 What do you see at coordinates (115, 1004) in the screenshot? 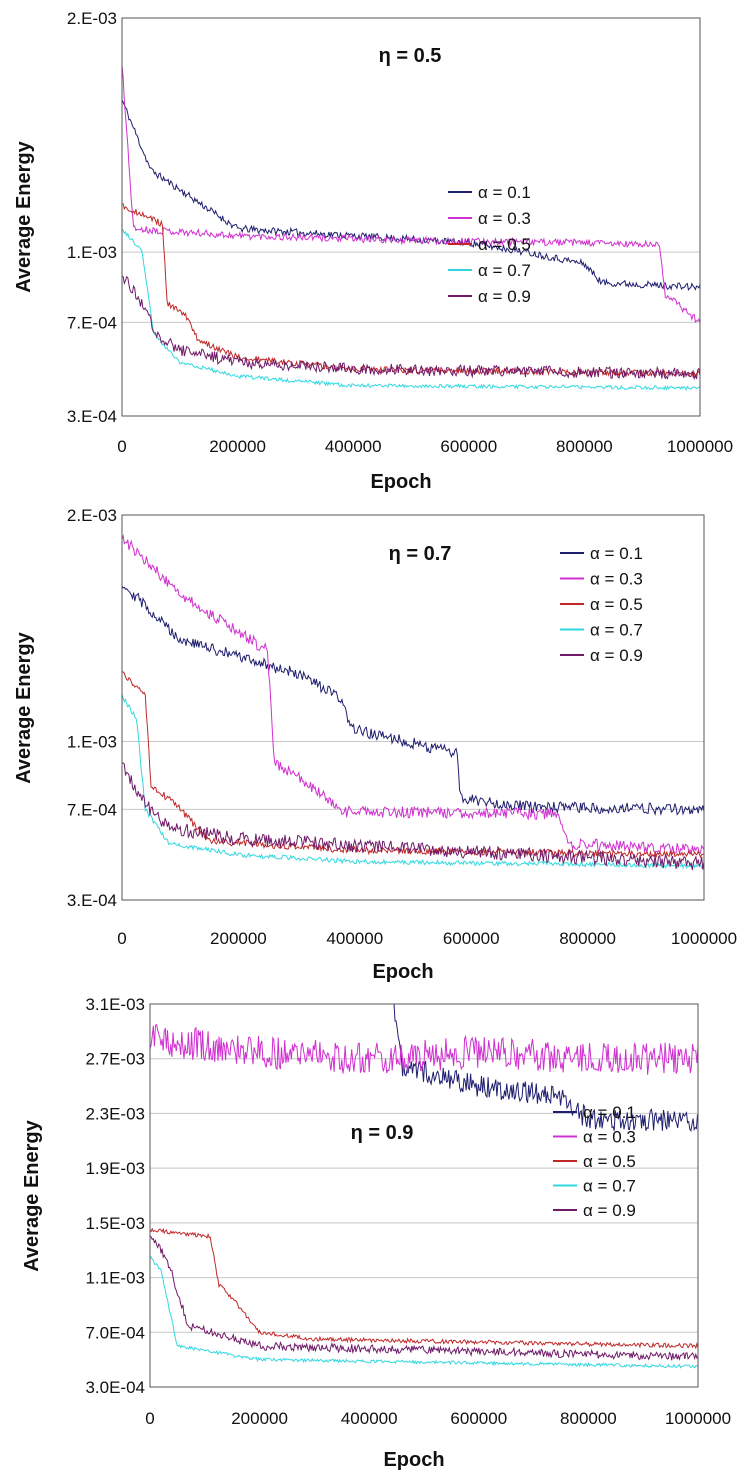
I see `y-tick-label: 3.1E-03` at bounding box center [115, 1004].